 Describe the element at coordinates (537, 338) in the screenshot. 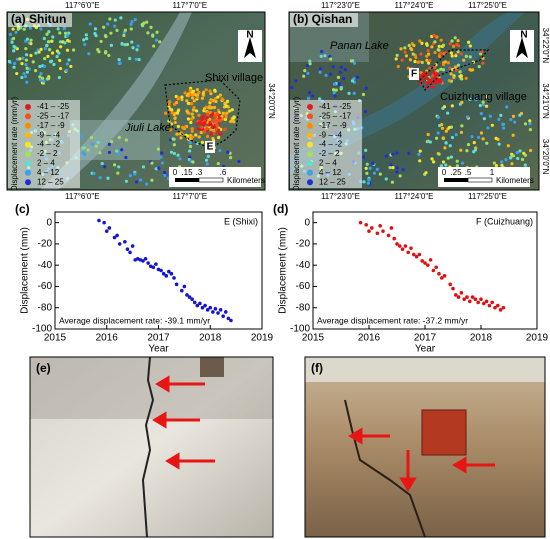

I see `x-tick-label: 2019` at that location.